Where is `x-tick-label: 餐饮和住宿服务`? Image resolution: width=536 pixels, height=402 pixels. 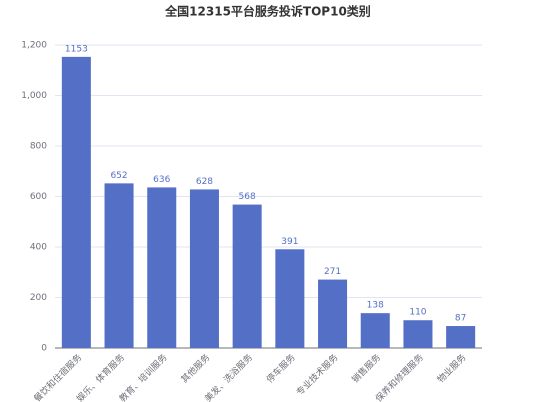 x-tick-label: 餐饮和住宿服务 is located at coordinates (57, 376).